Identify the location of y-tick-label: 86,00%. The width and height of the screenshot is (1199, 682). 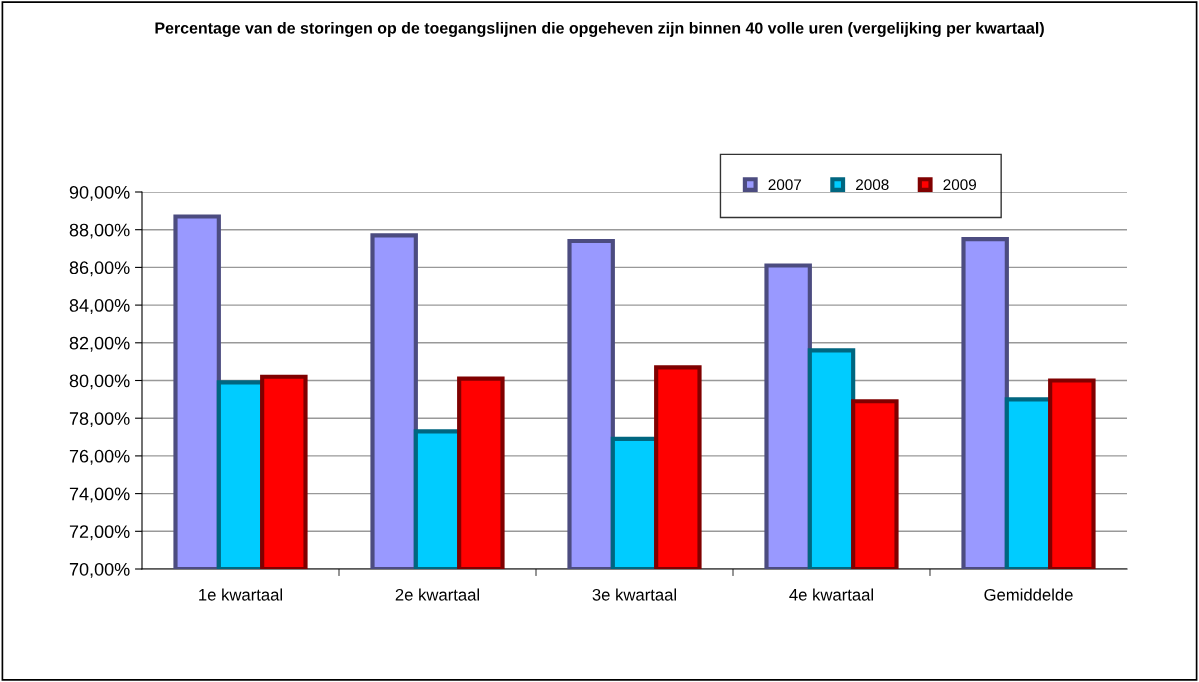
(99, 269).